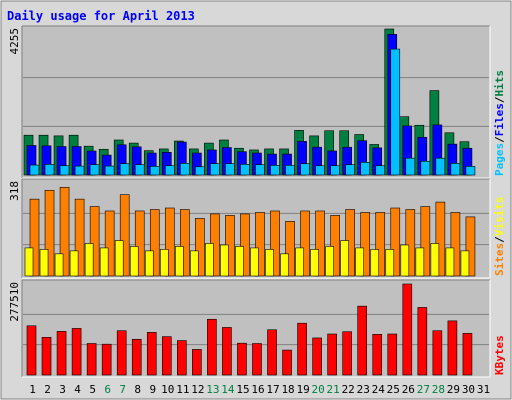  I want to click on x-tick-label-day-21: 21, so click(333, 389).